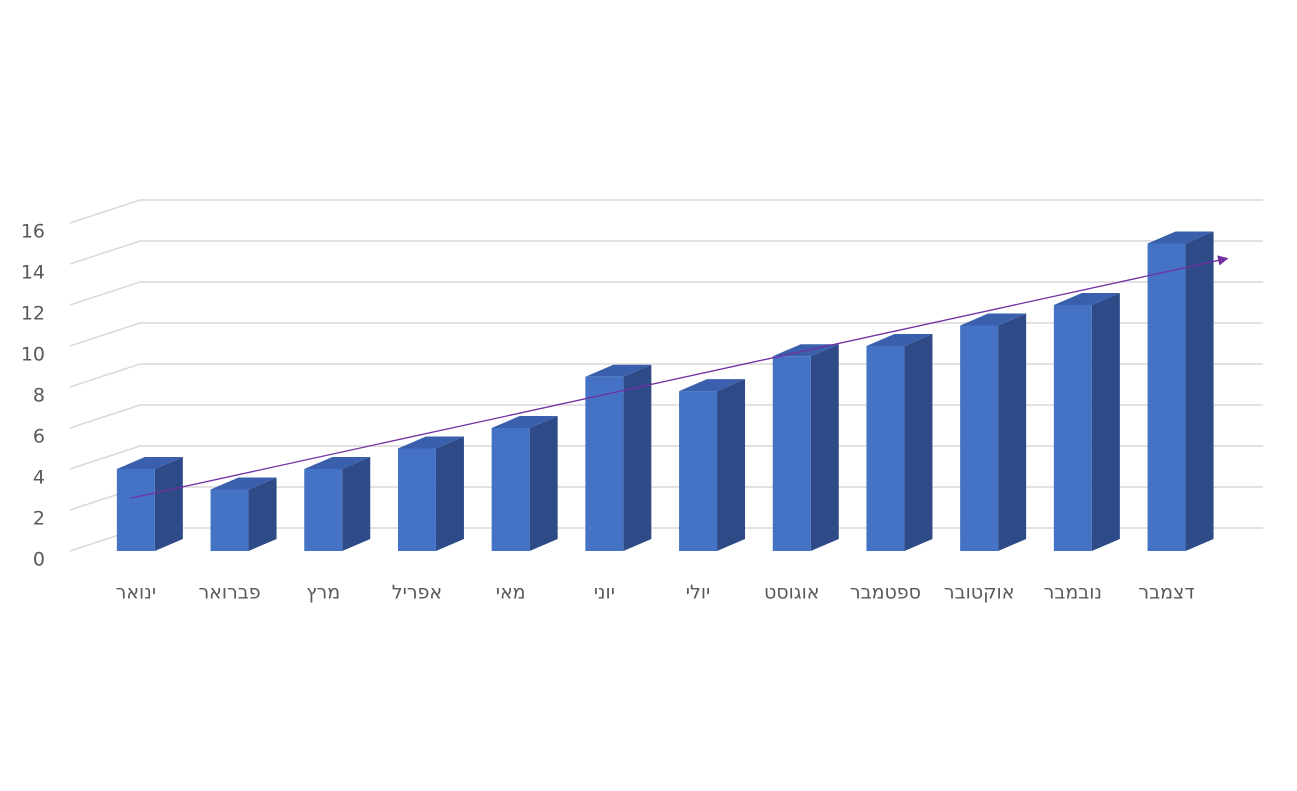  I want to click on x-tick-label: יוני, so click(604, 593).